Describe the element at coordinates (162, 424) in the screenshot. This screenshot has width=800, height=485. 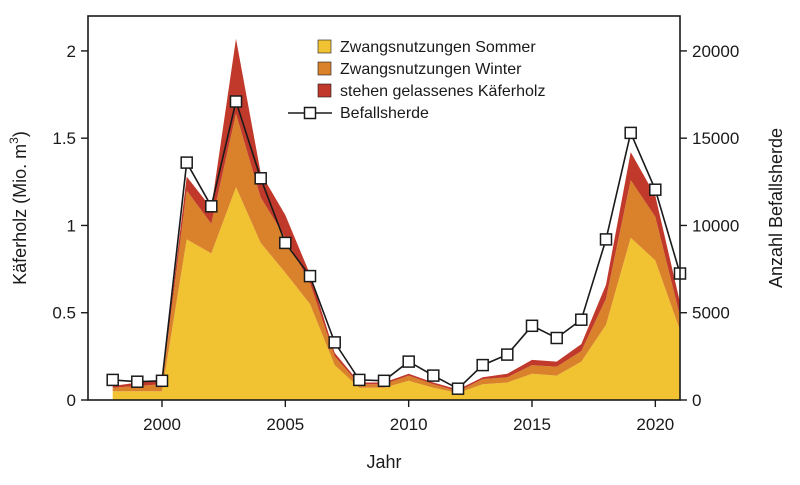
I see `x-tick-label: 2000` at that location.